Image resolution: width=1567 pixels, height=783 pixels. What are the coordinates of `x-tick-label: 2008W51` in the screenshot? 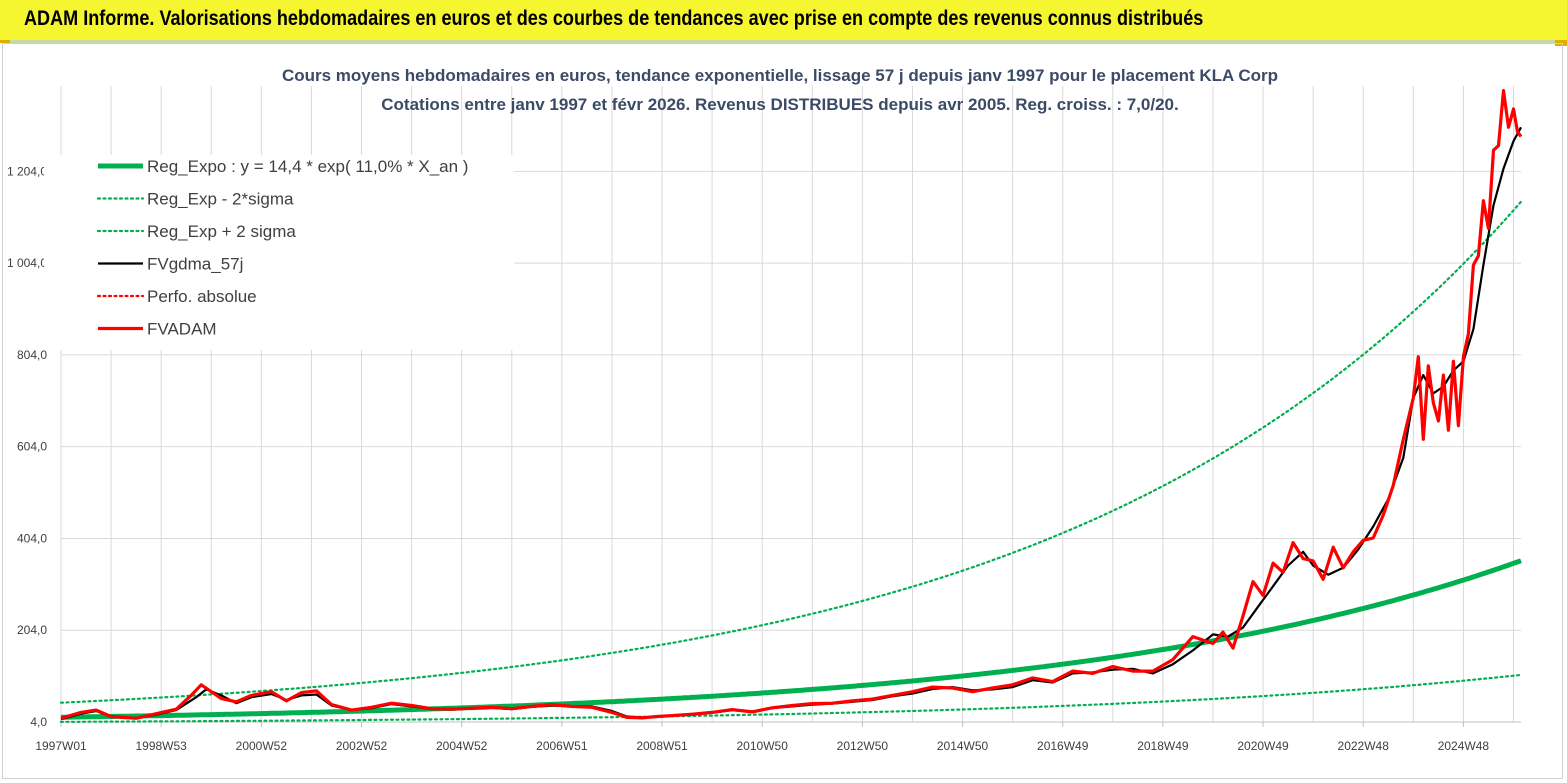 It's located at (662, 746).